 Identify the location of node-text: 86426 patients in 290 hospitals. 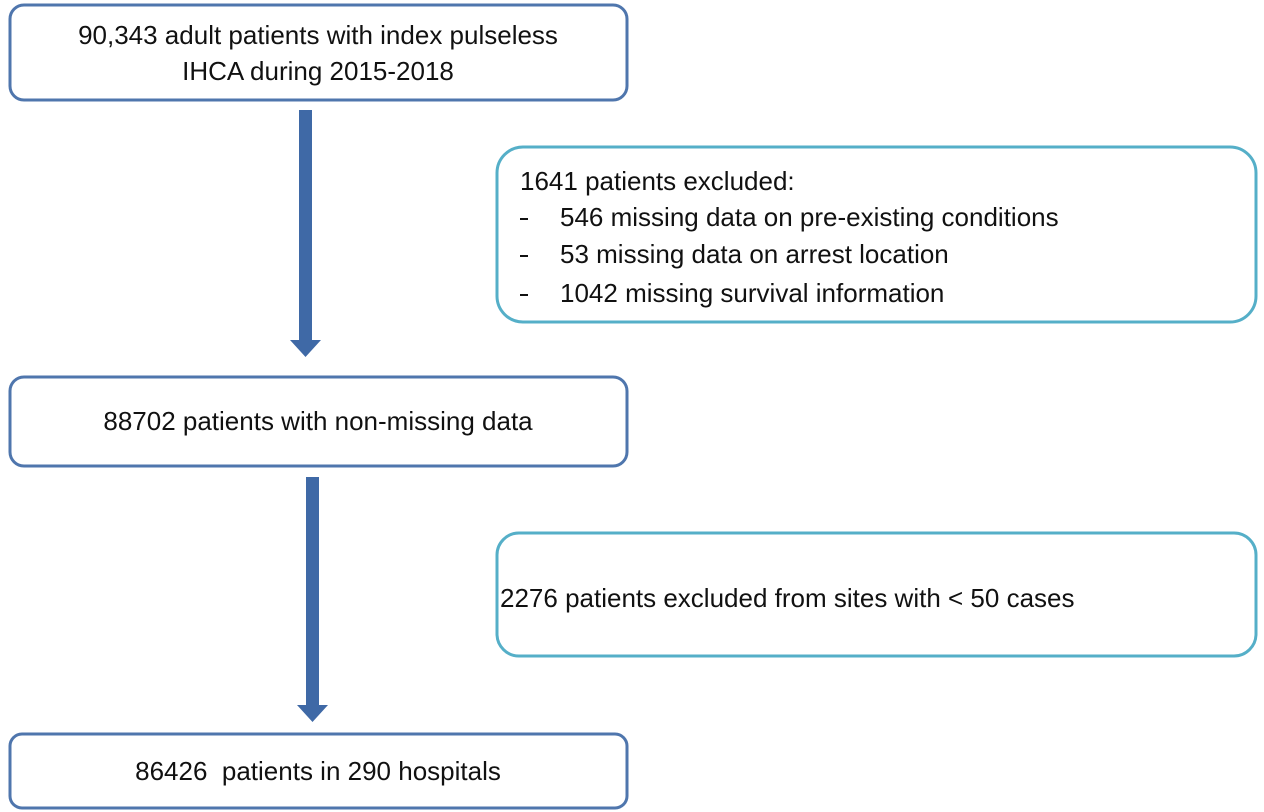
(318, 771).